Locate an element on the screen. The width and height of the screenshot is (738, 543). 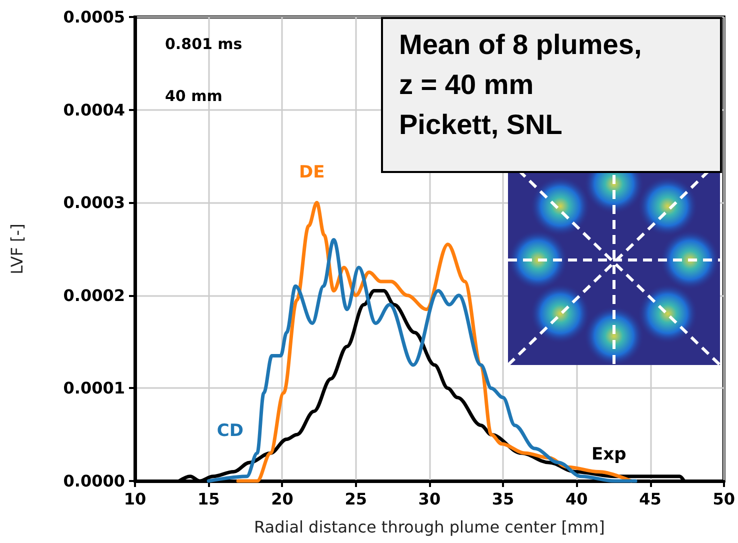
x-tick-label: 25 is located at coordinates (355, 499).